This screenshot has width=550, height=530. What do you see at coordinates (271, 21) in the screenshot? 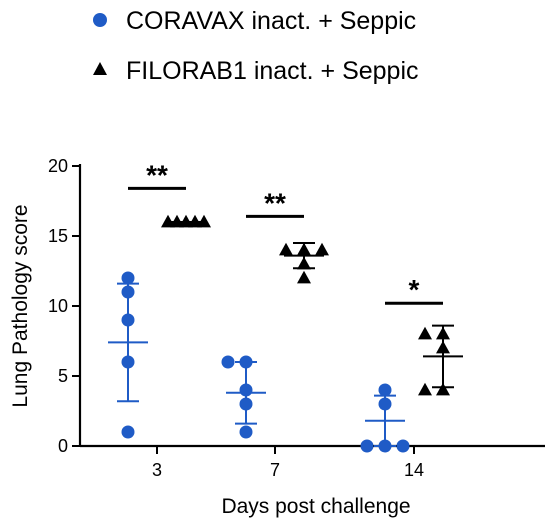
I see `legend-label-coravax: CORAVAX inact. + Seppic` at bounding box center [271, 21].